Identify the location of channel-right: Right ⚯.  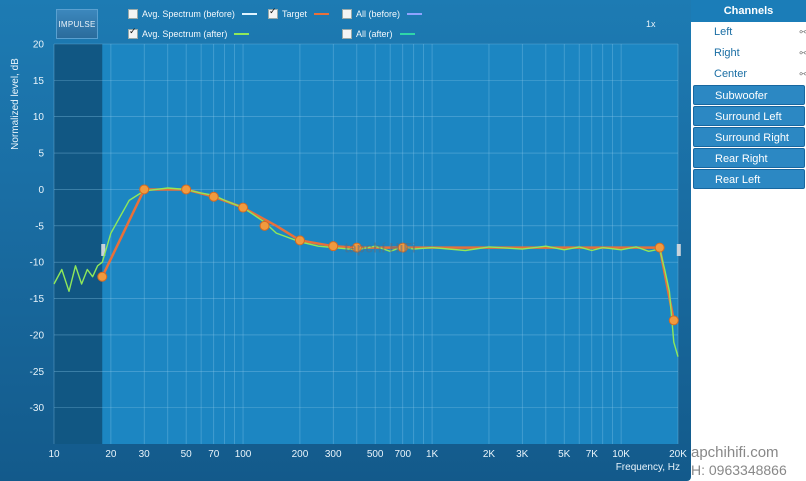
(749, 53).